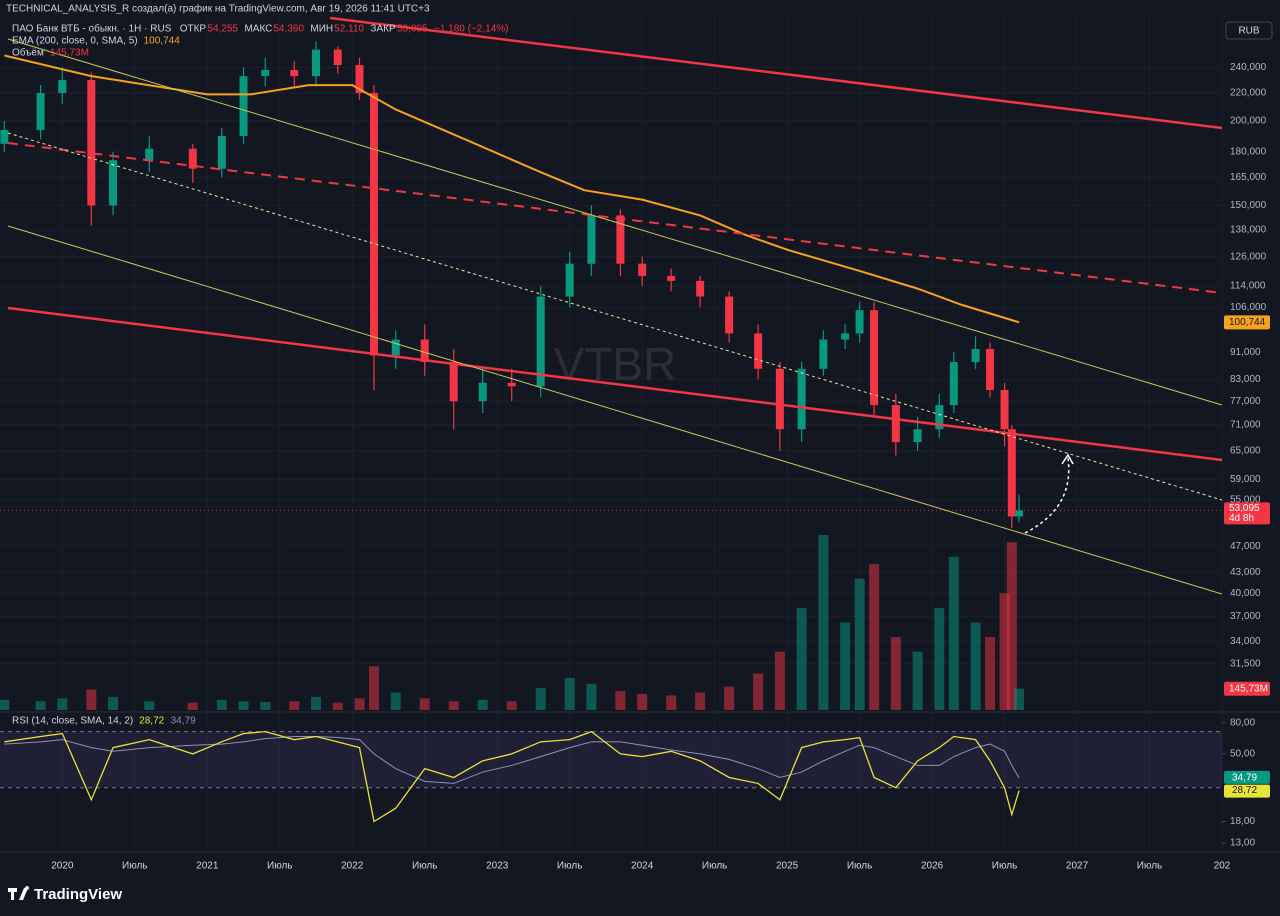  I want to click on ema-legend-value: 100,744, so click(162, 41).